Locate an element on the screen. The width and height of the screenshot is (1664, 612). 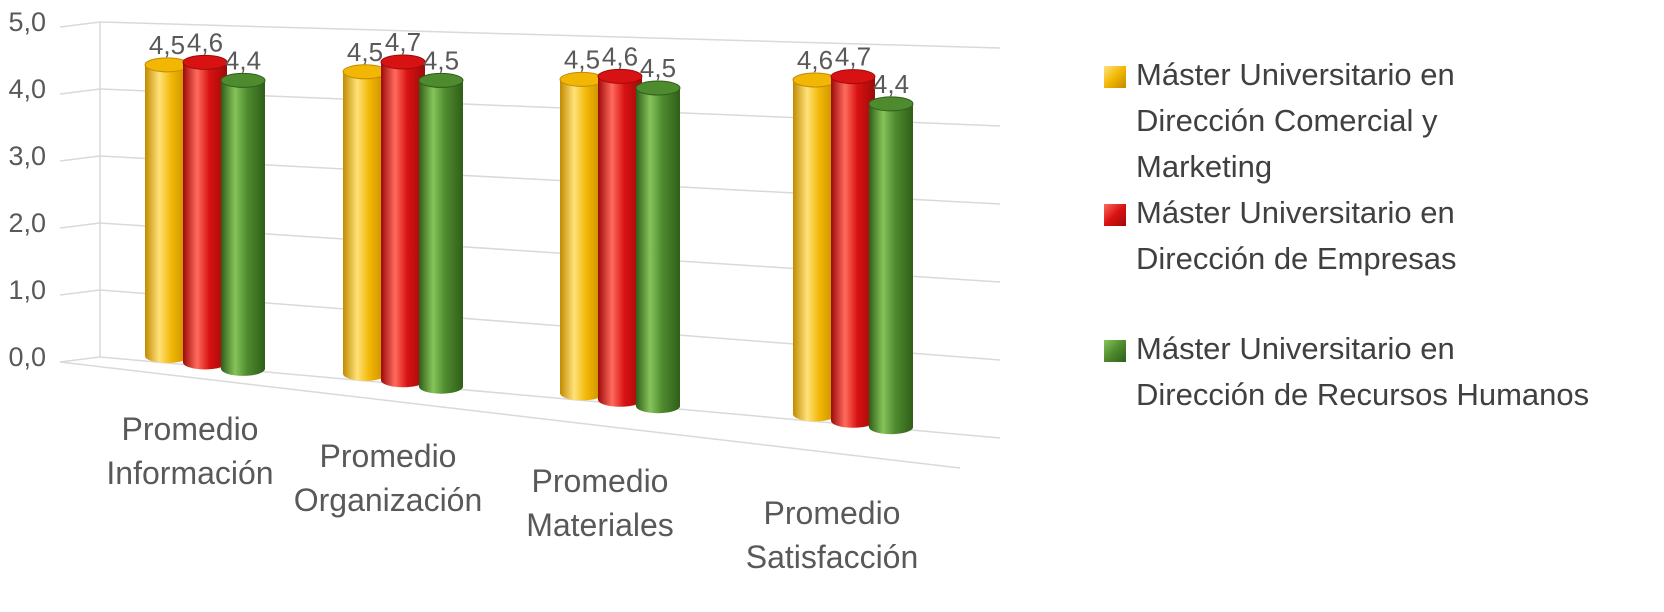
legend-swatch-empresas is located at coordinates (1115, 215).